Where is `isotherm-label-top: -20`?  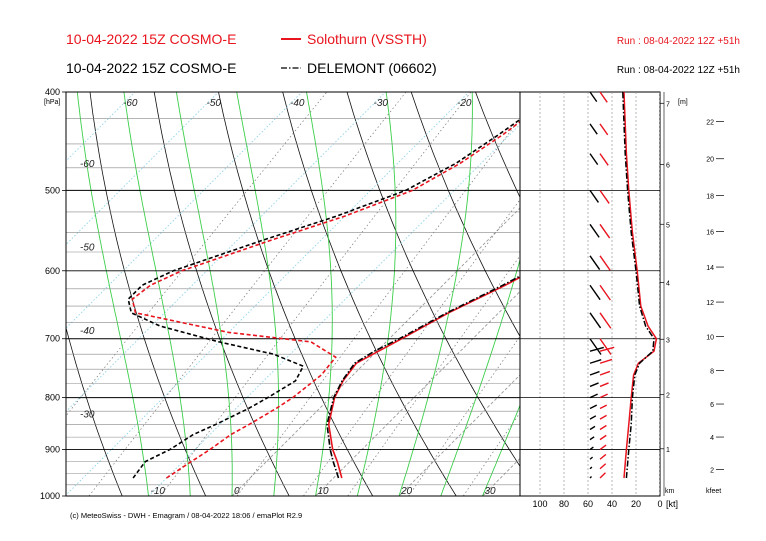
isotherm-label-top: -20 is located at coordinates (464, 103).